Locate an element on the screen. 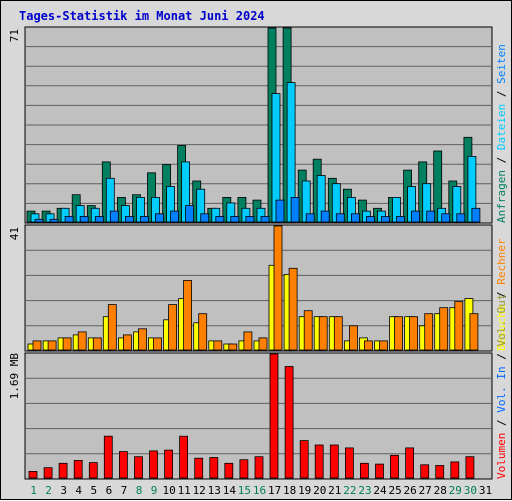 Image resolution: width=512 pixels, height=501 pixels. day-label: 15 is located at coordinates (244, 490).